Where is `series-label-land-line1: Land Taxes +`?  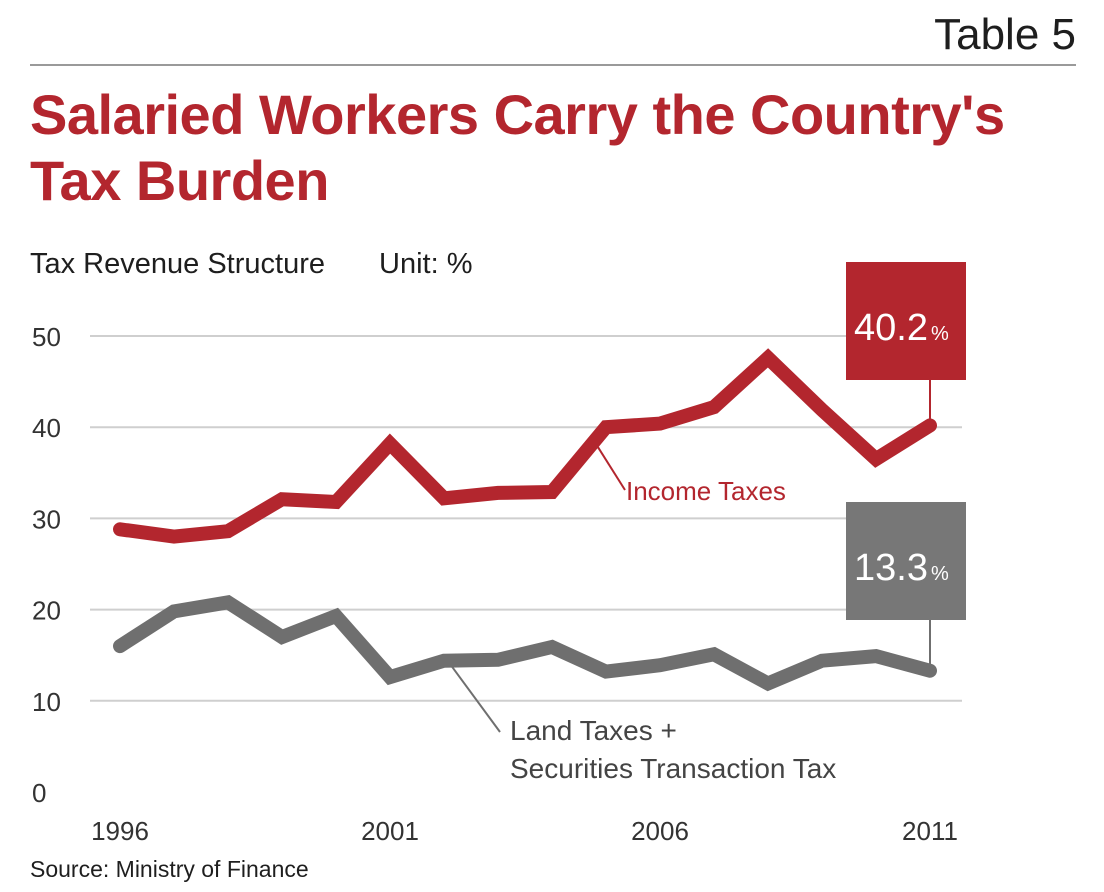 series-label-land-line1: Land Taxes + is located at coordinates (593, 730).